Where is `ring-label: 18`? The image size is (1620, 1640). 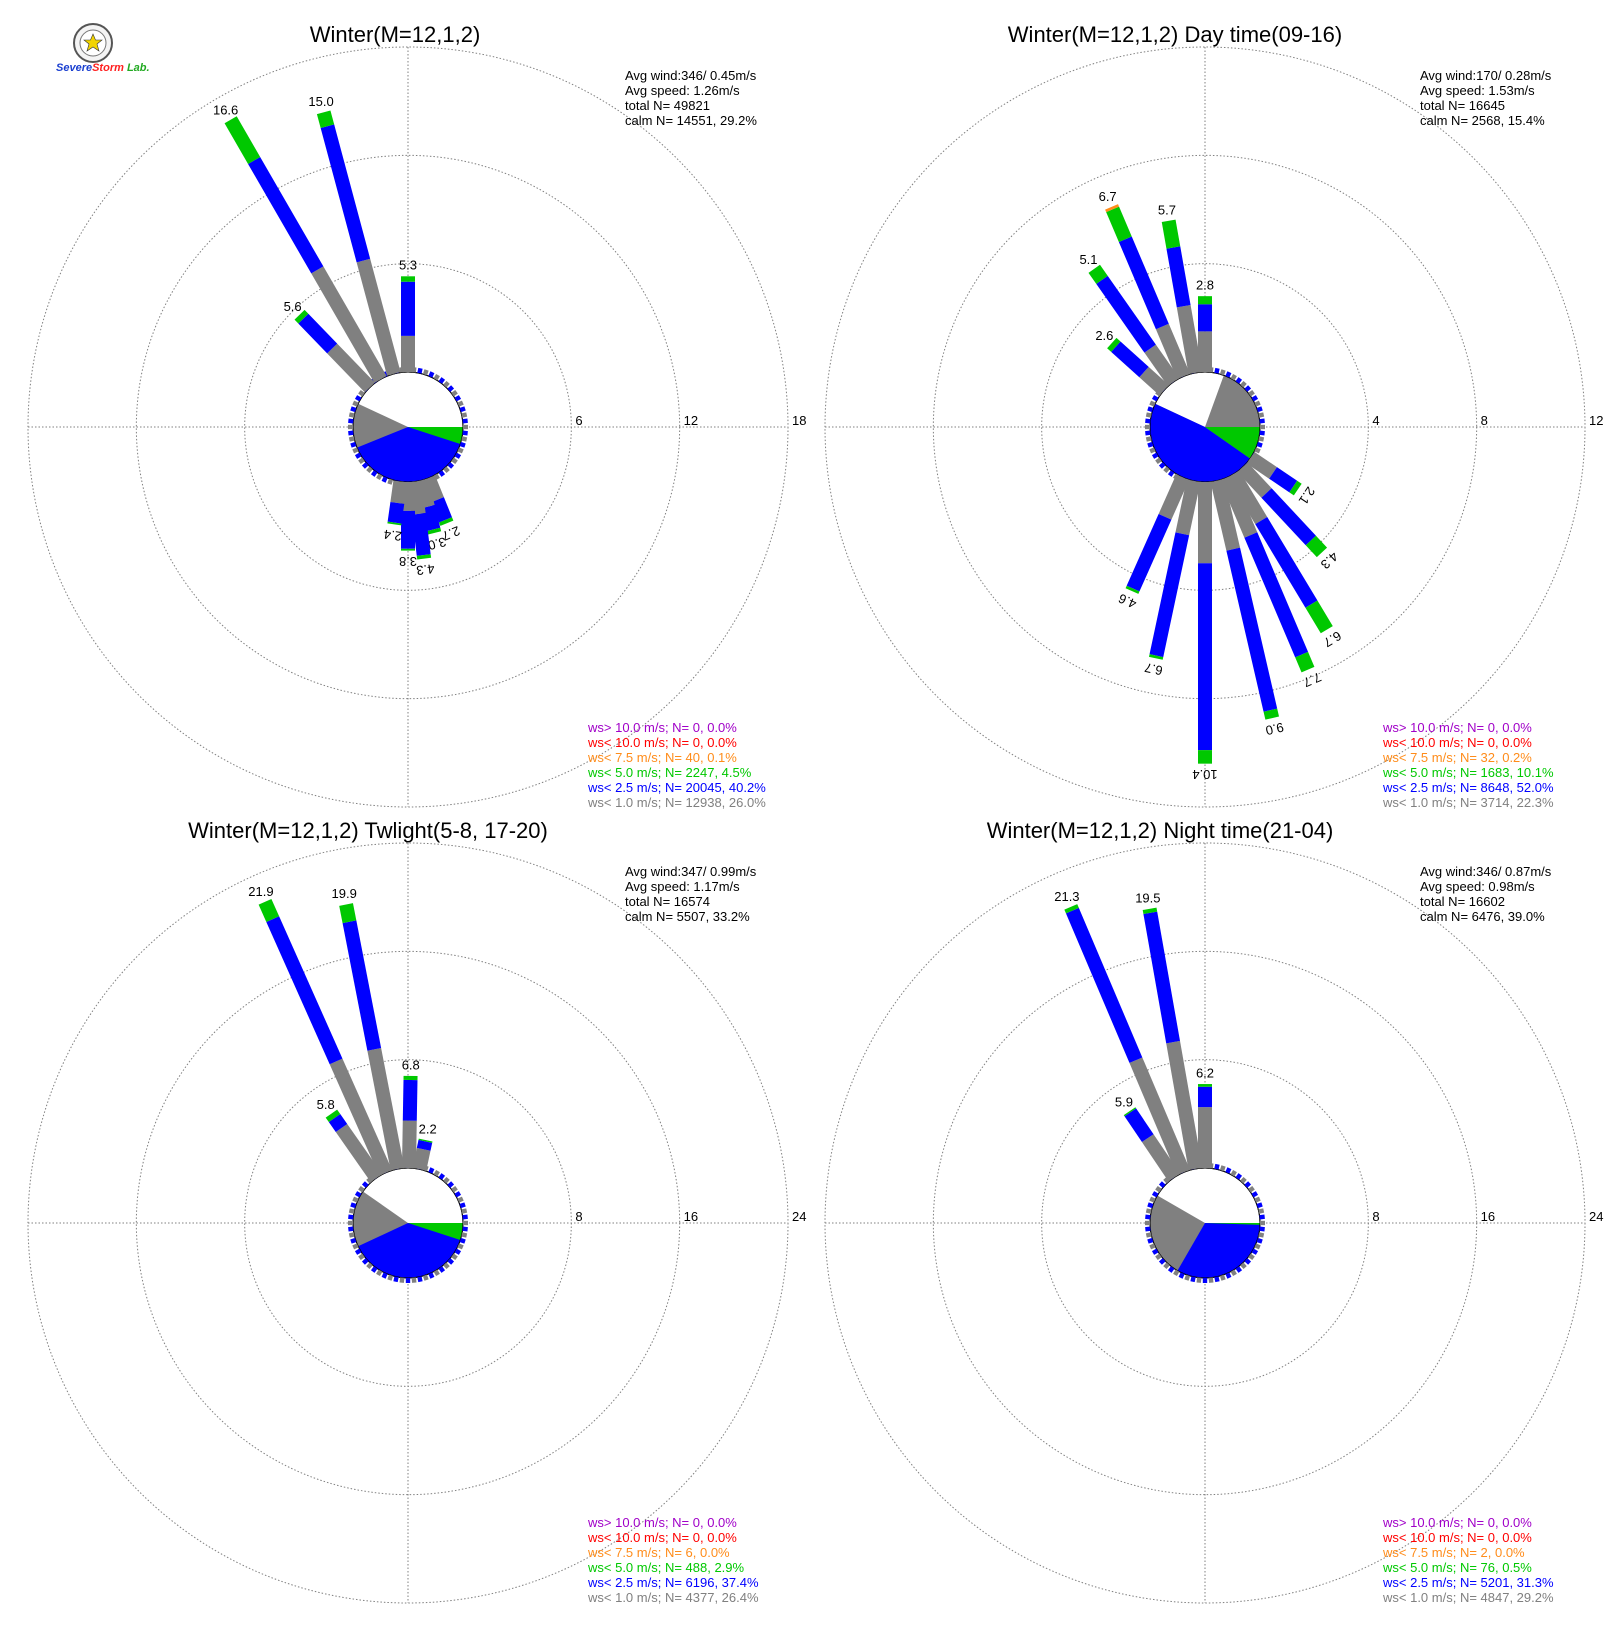 ring-label: 18 is located at coordinates (799, 420).